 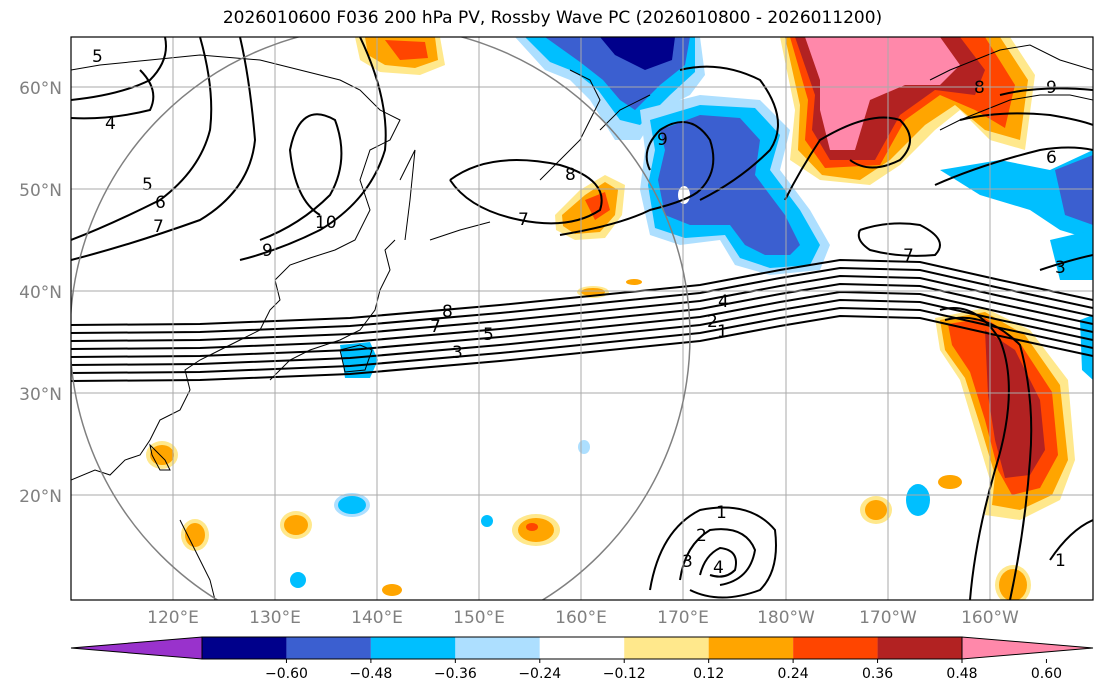 What do you see at coordinates (286, 674) in the screenshot?
I see `colorbar-tick-label: −0.60` at bounding box center [286, 674].